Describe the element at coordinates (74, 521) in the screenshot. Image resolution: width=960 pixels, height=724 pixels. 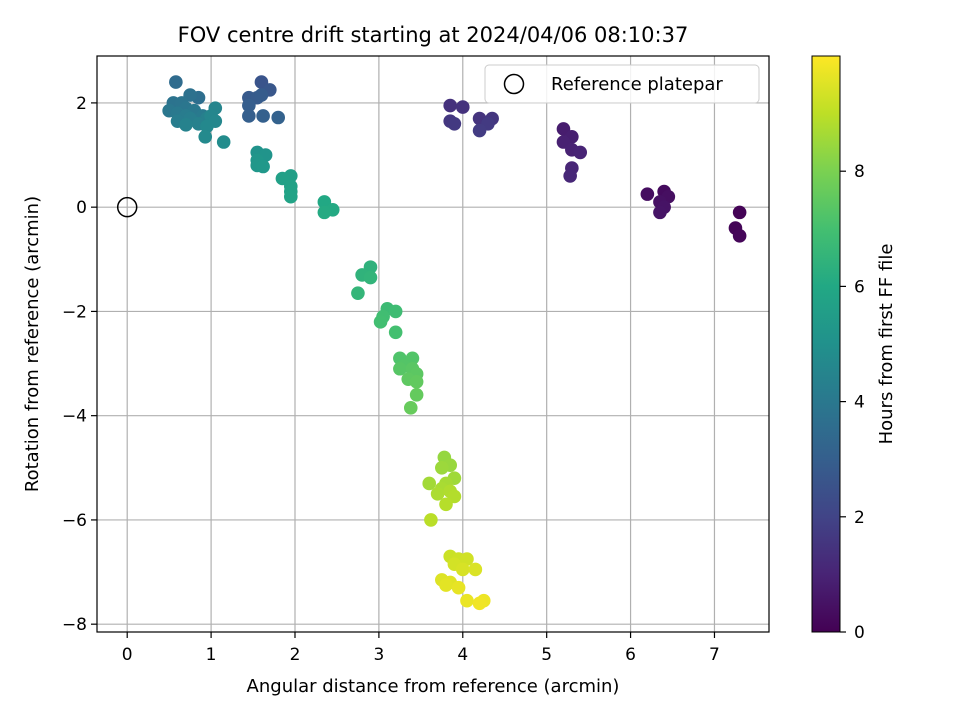
I see `y-tick-label: −6` at that location.